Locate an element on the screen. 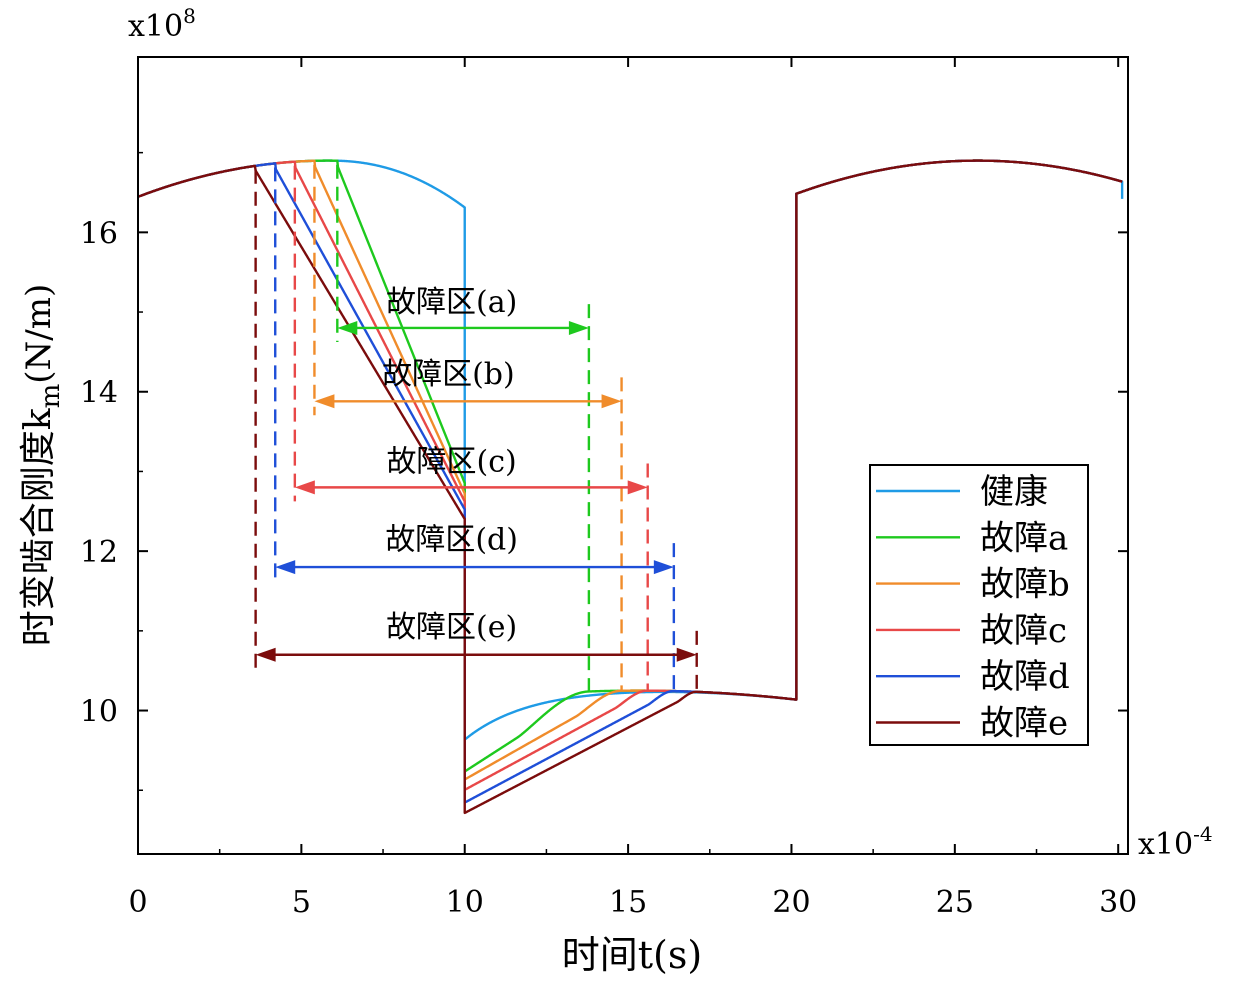 This screenshot has height=991, width=1246. y-tick-label: 14 is located at coordinates (99, 393).